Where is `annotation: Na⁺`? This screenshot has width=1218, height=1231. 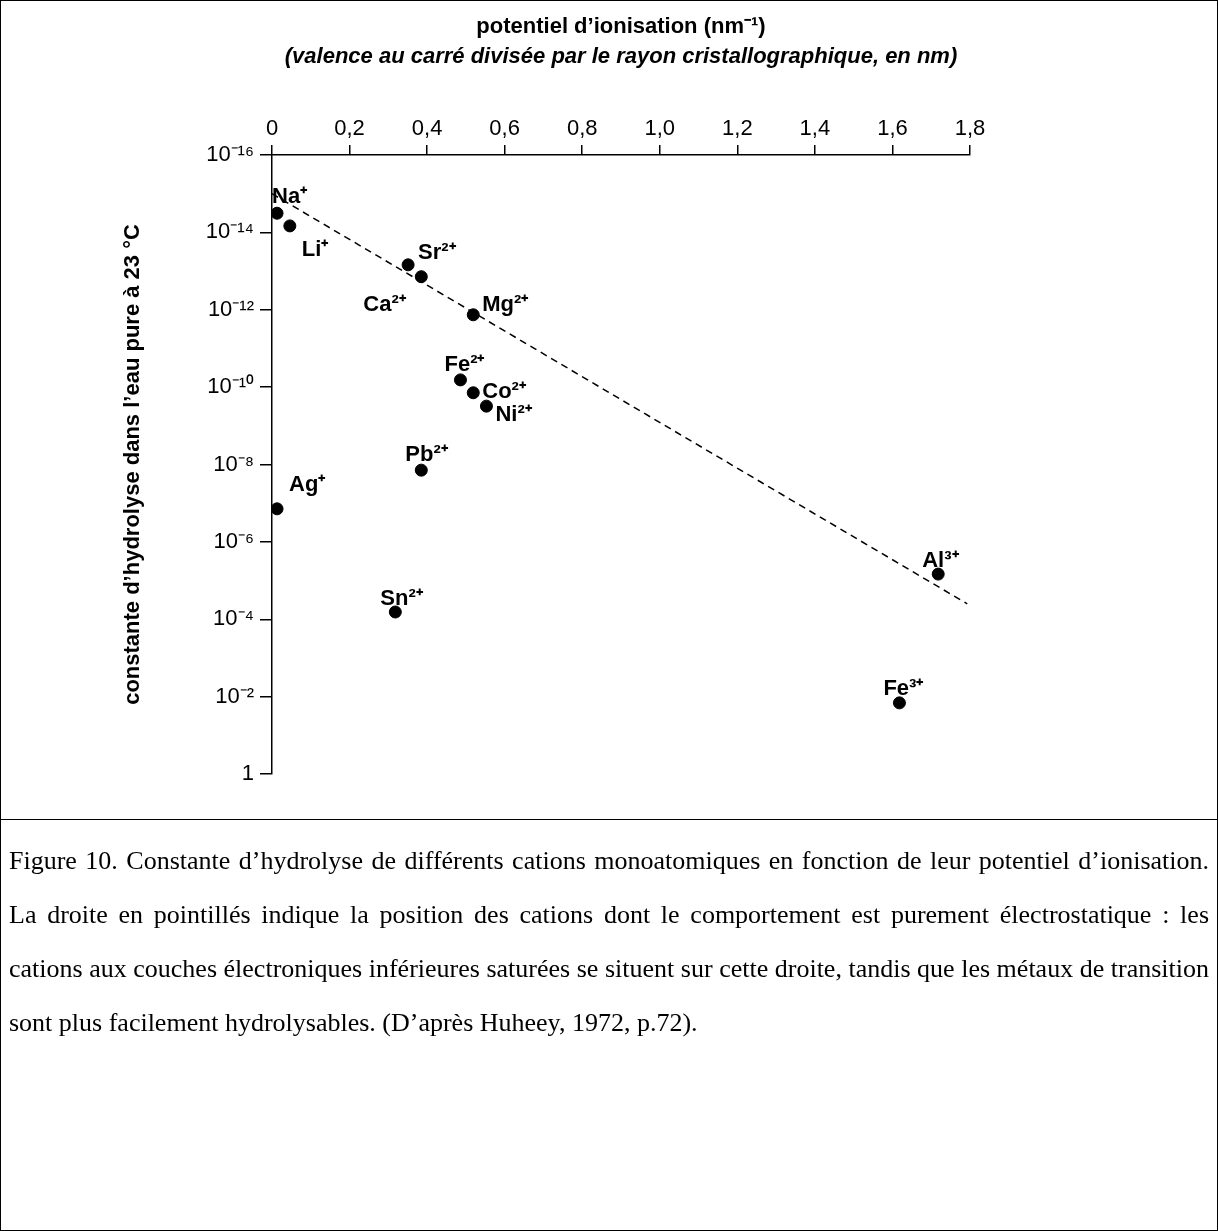
annotation: Na⁺ is located at coordinates (290, 196).